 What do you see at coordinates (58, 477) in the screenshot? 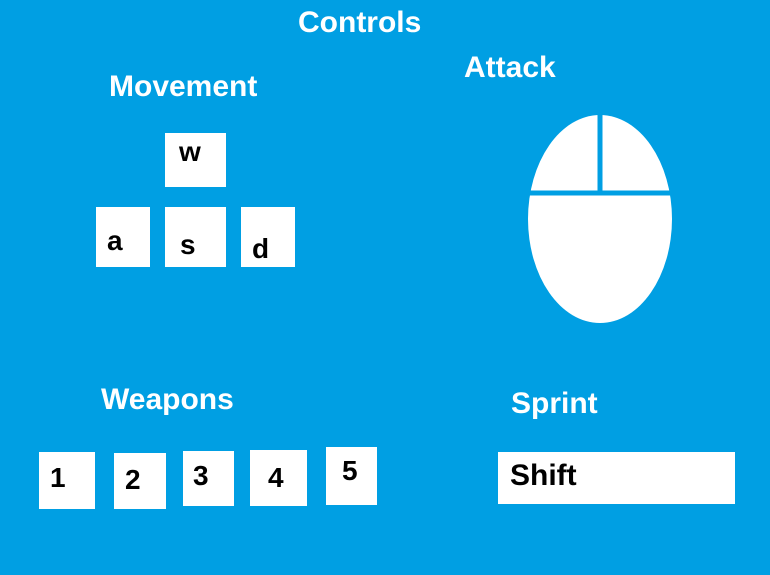
I see `key-1-label: 1` at bounding box center [58, 477].